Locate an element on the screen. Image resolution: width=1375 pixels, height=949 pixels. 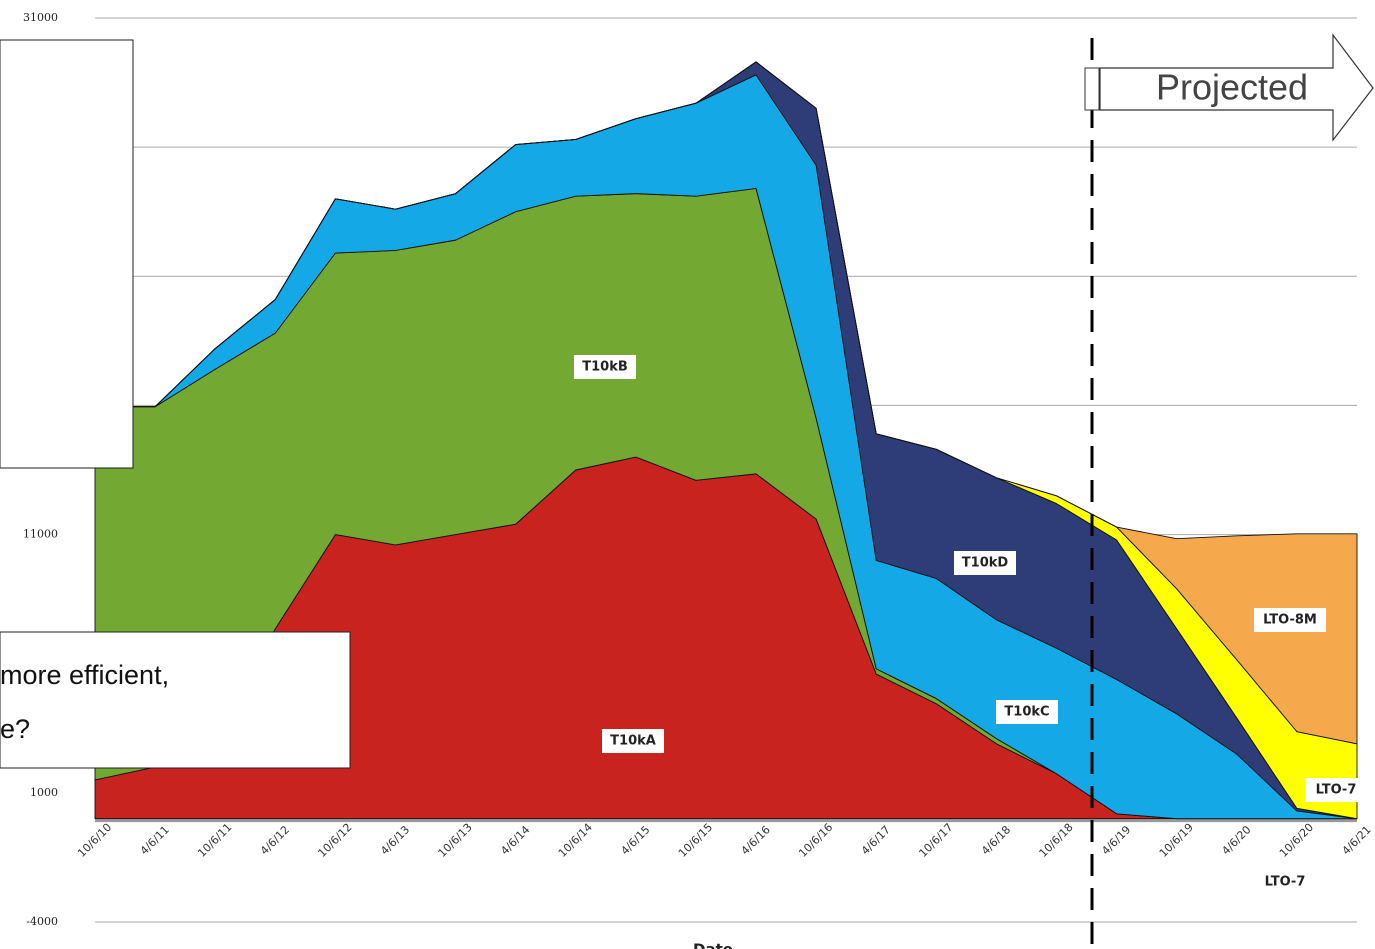
y-tick-label: 31000 is located at coordinates (40, 17).